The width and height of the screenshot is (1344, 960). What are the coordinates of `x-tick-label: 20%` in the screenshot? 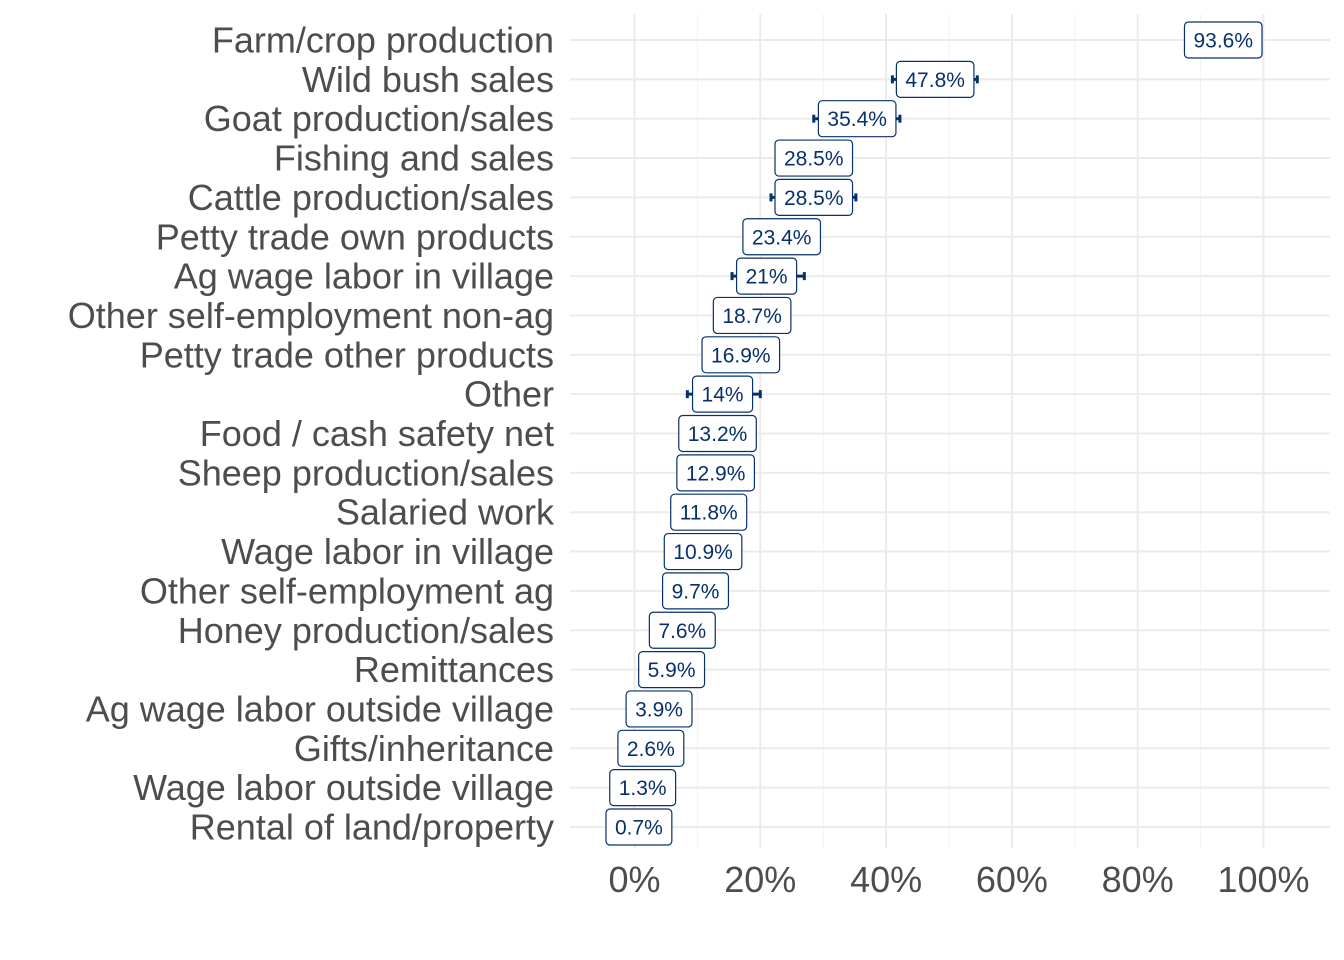 It's located at (760, 879).